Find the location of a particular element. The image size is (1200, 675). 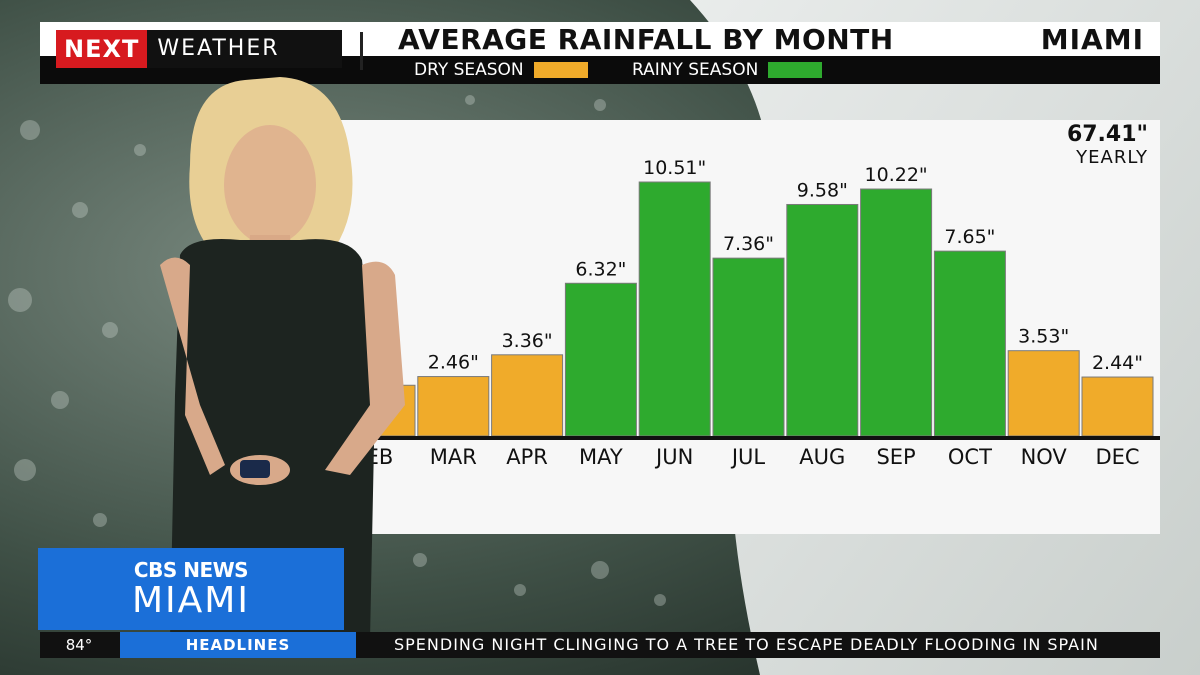

bar-dec is located at coordinates (1117, 406).